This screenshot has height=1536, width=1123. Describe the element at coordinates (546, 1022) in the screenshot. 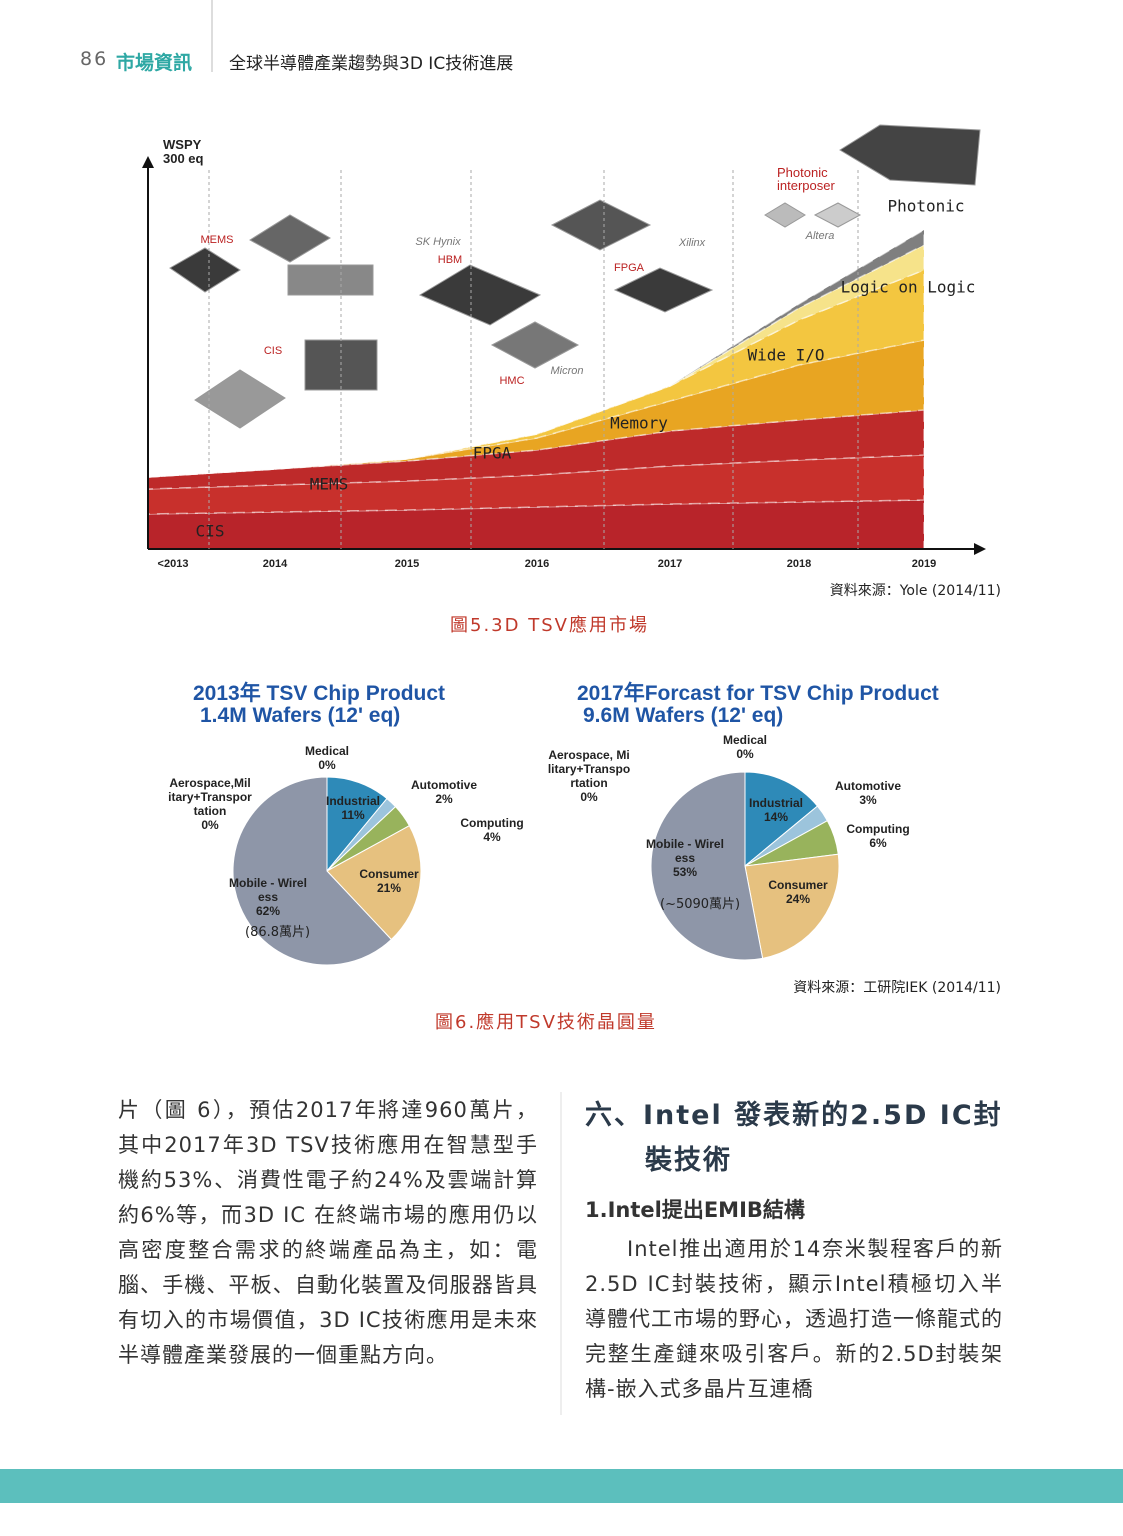

I see `figure6-caption: 圖6.應用TSV技術晶圓量` at that location.